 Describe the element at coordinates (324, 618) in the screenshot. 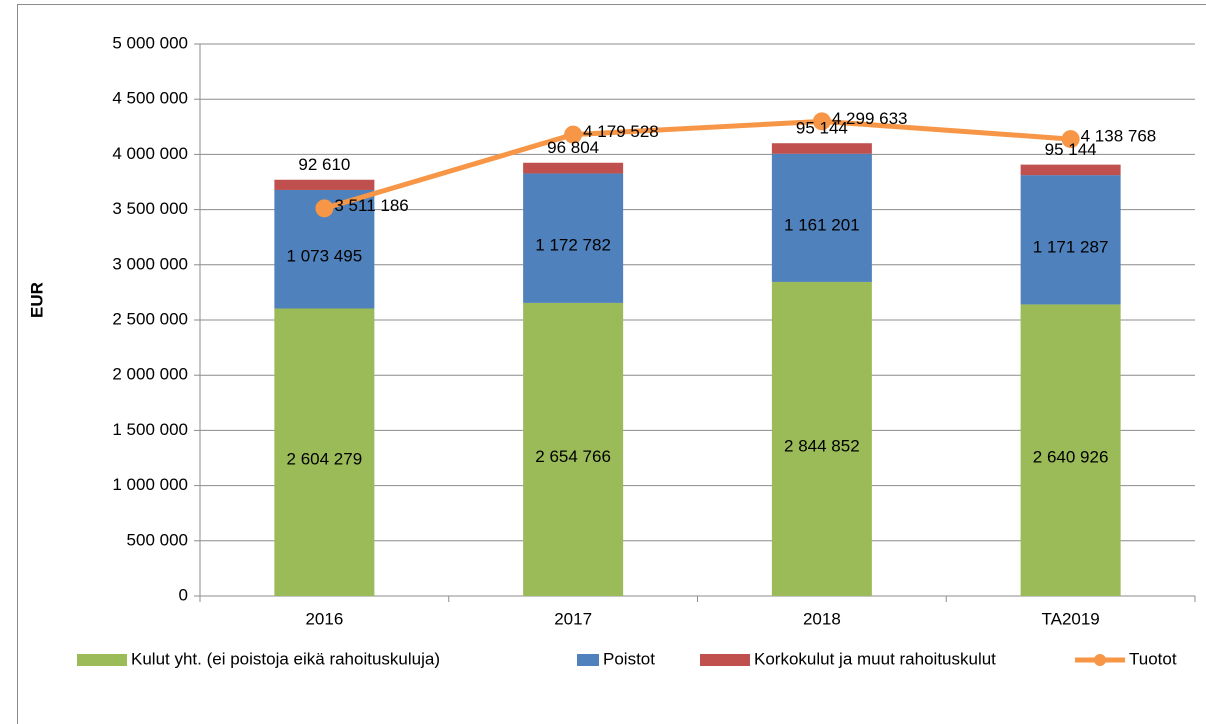

I see `x-tick-label: 2016` at that location.